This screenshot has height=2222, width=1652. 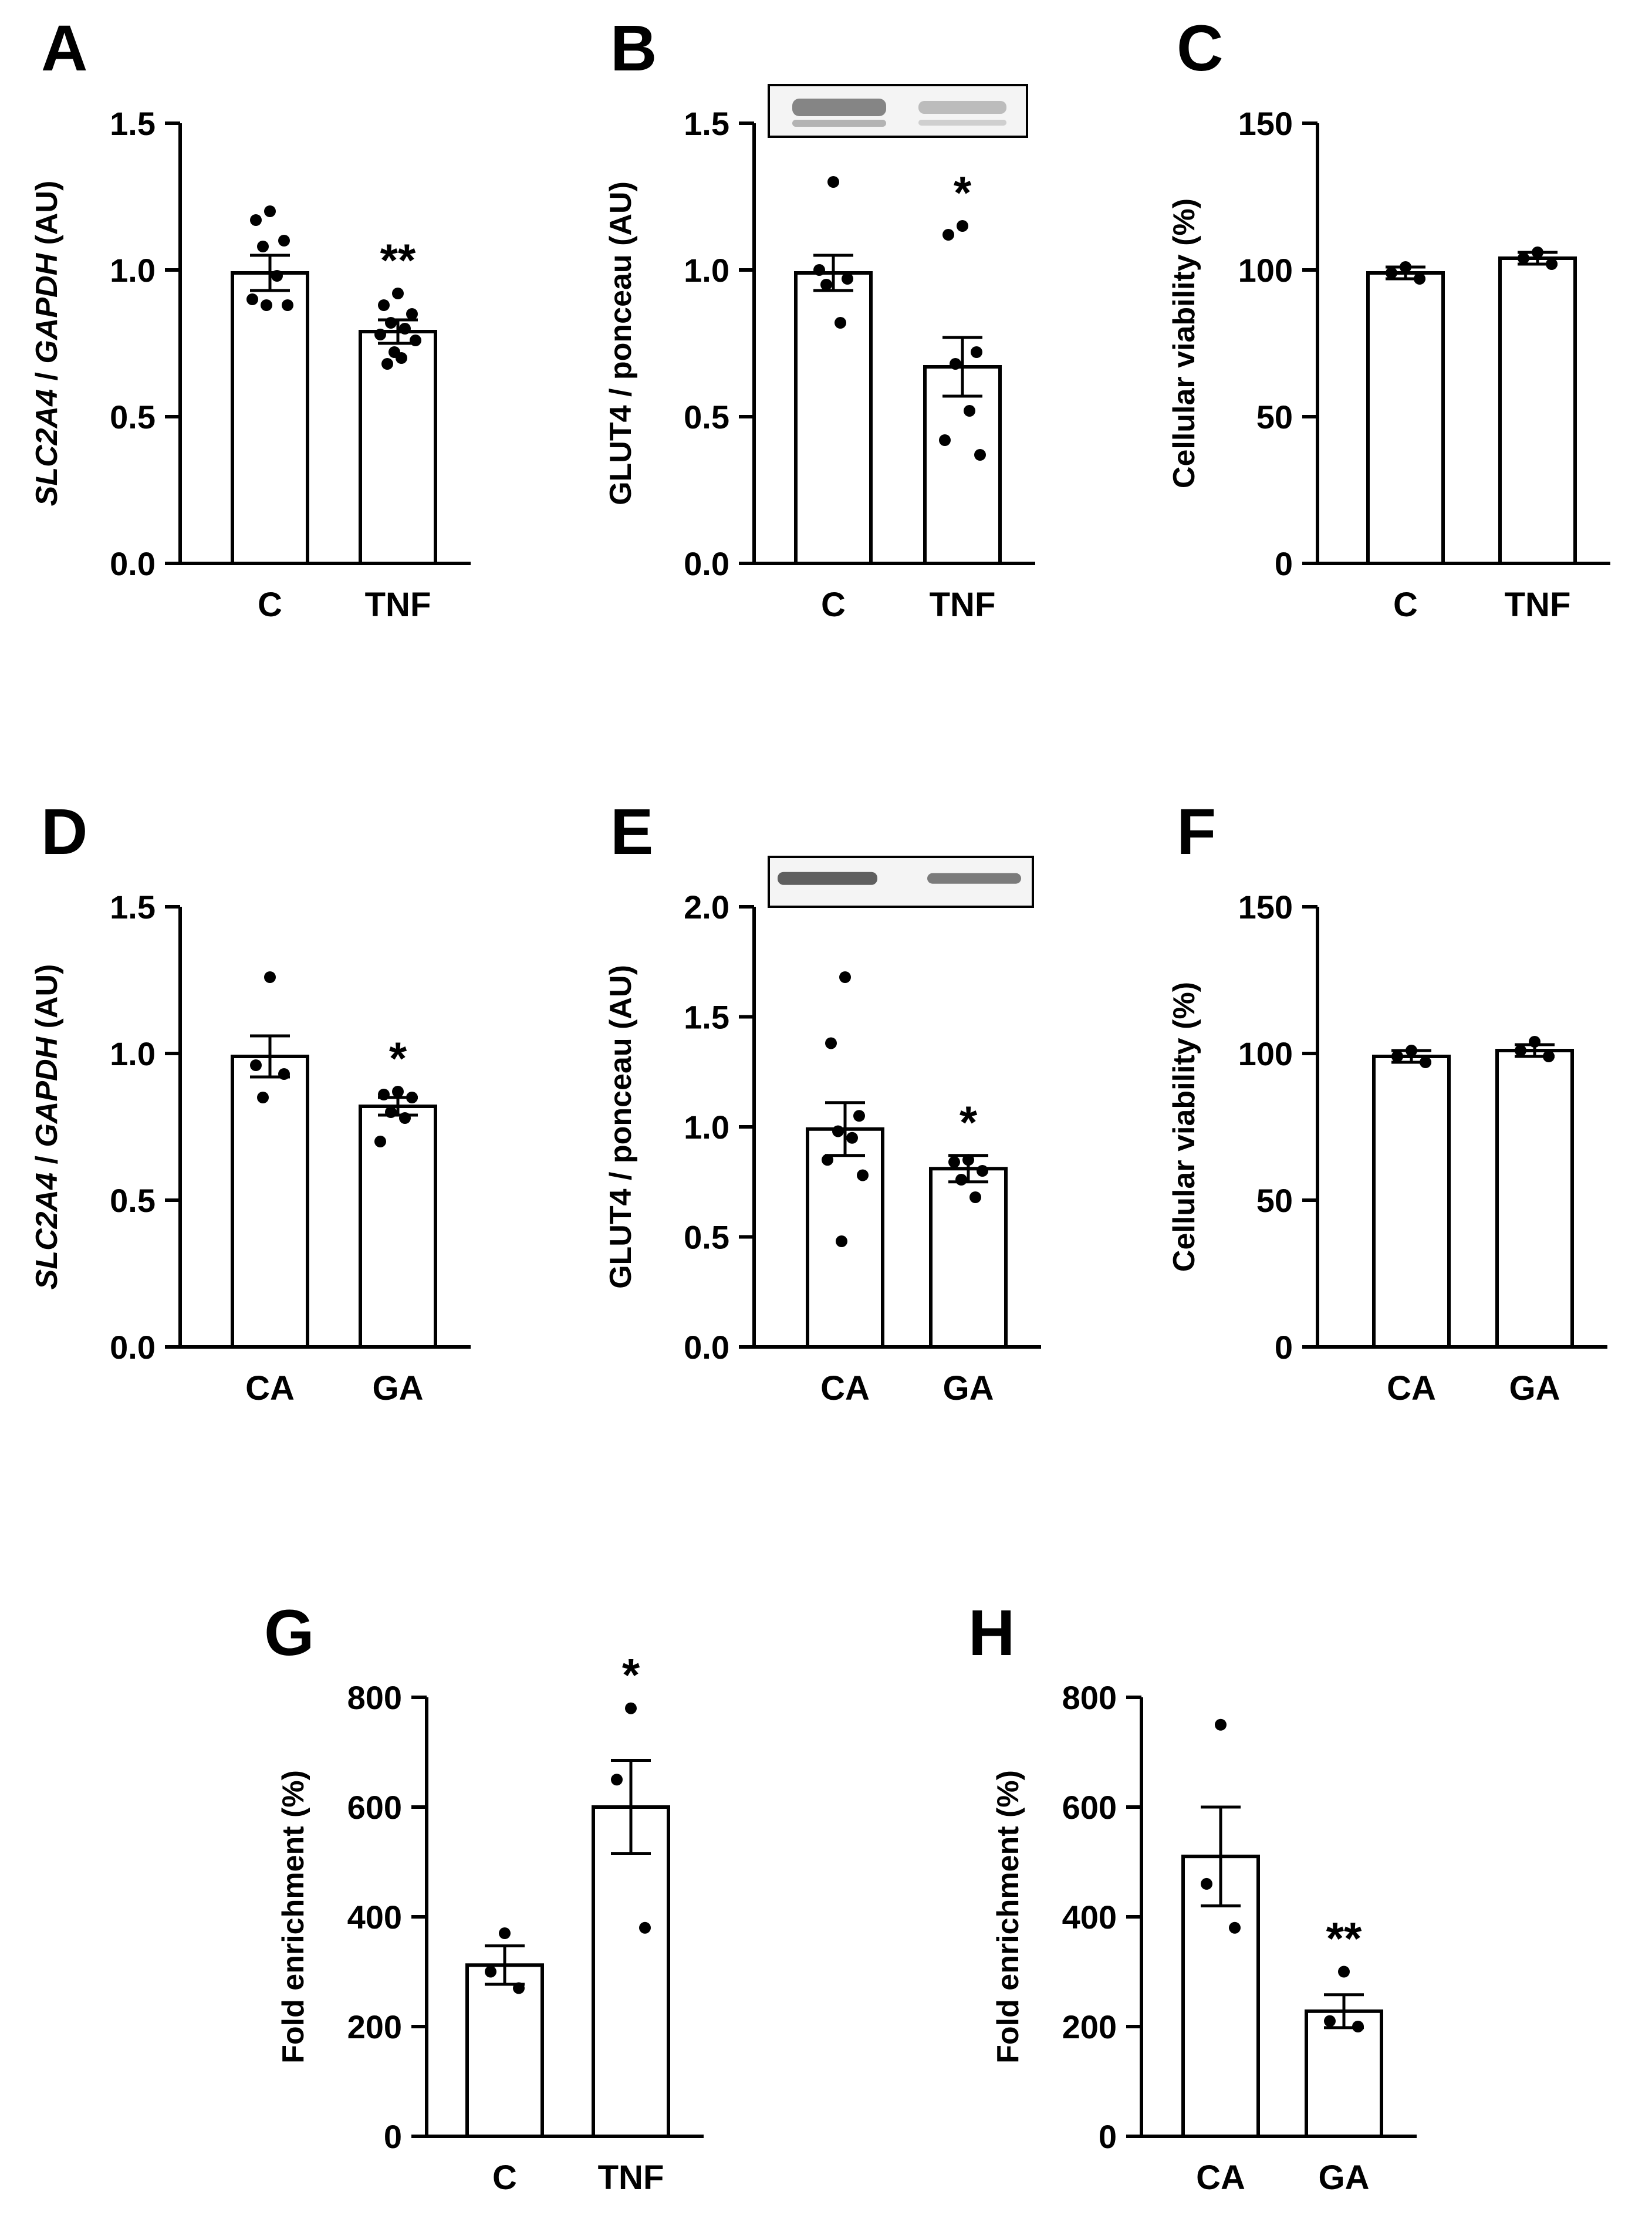 I want to click on y-axis-label: SLC2A4 / GAPDH (AU), so click(x=47, y=1127).